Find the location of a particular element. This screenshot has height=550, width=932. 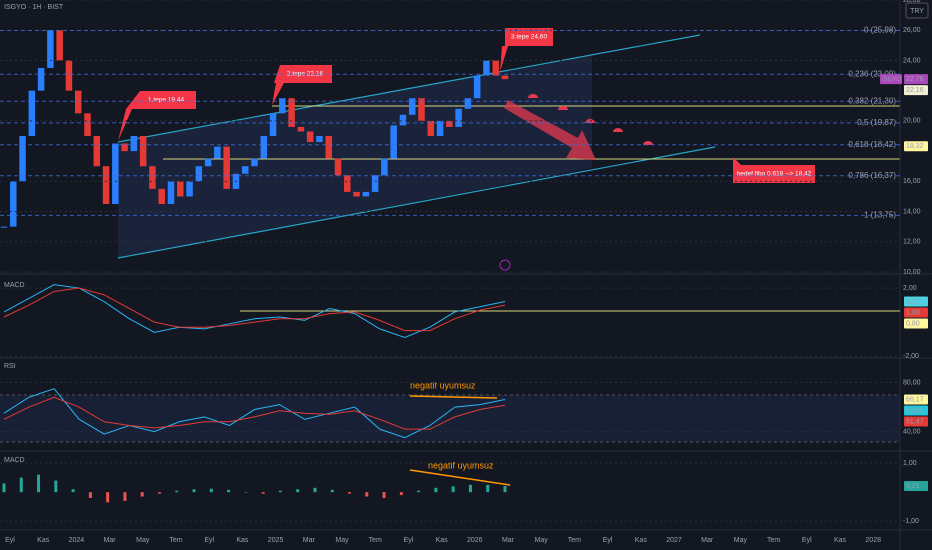

fib-label: 0 (25,98) is located at coordinates (880, 30).